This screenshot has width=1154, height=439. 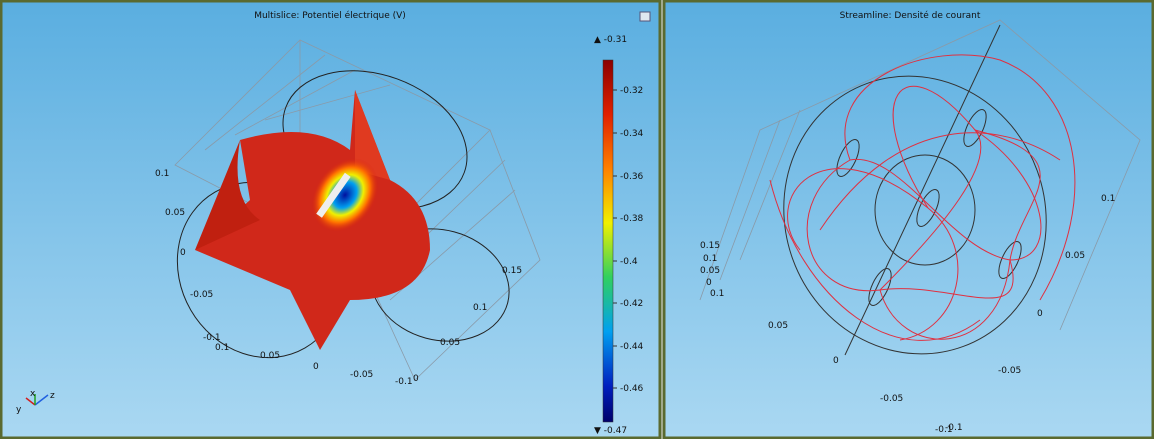 What do you see at coordinates (632, 347) in the screenshot?
I see `colorbar-tick-label: -0.44` at bounding box center [632, 347].